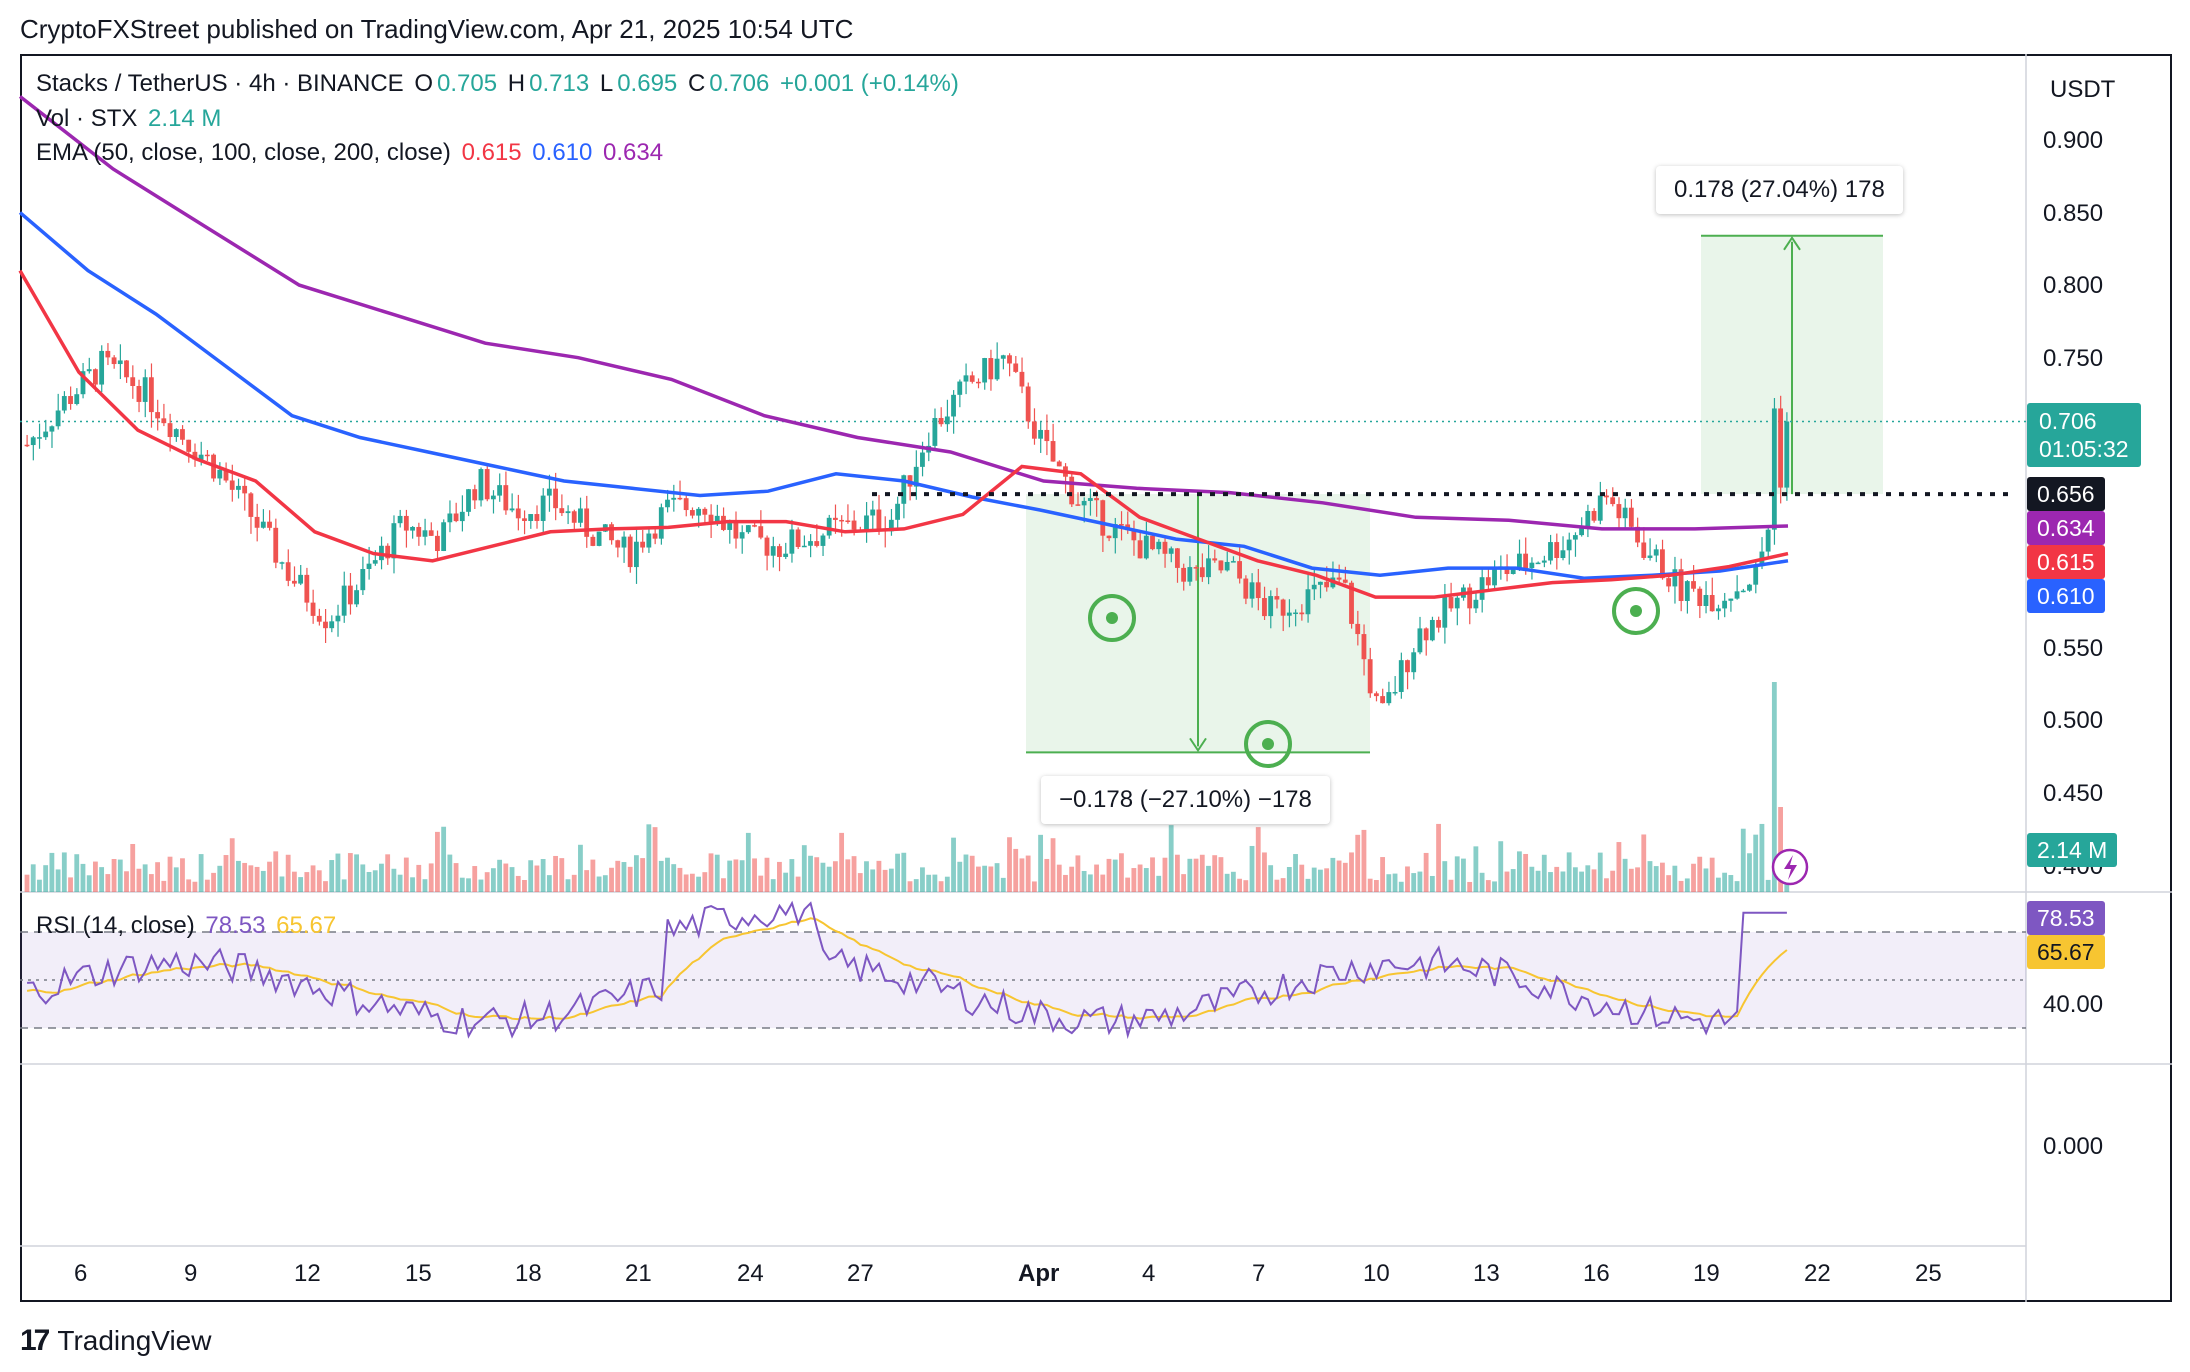 Image resolution: width=2190 pixels, height=1372 pixels. What do you see at coordinates (1779, 190) in the screenshot?
I see `measure-up-label: 0.178 (27.04%) 178` at bounding box center [1779, 190].